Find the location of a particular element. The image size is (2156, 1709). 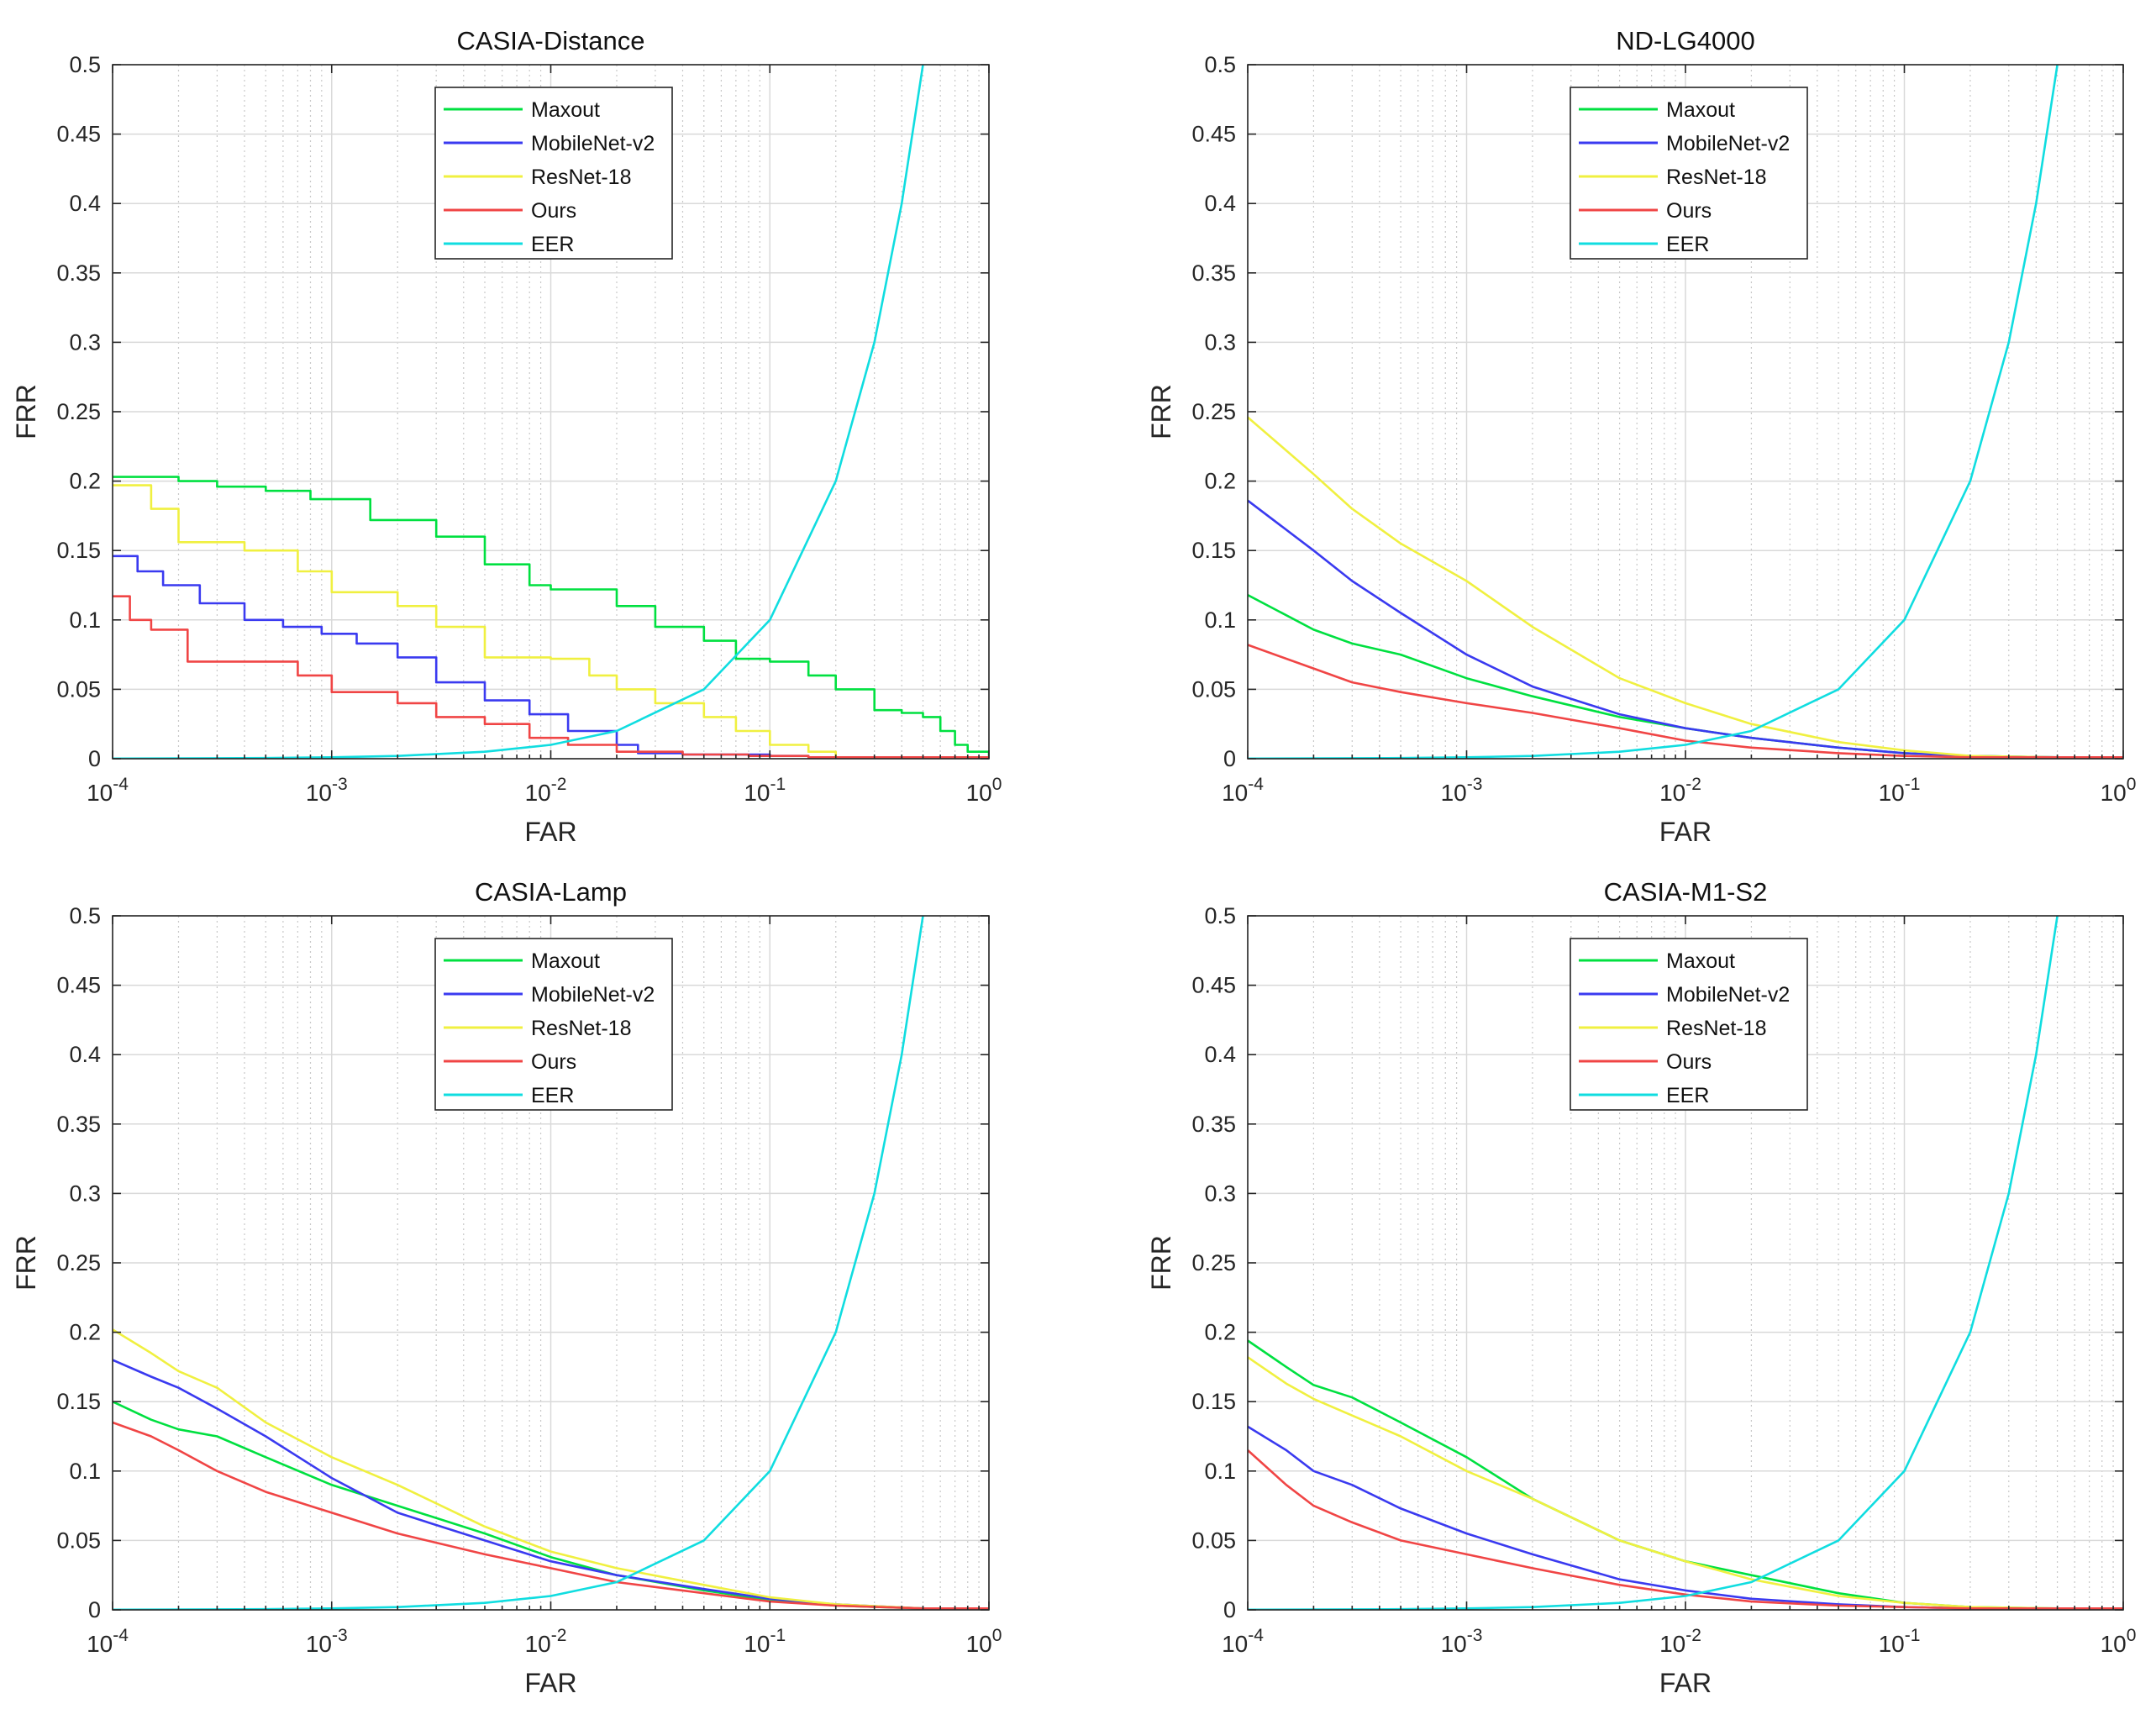

chart-title: CASIA-Distance is located at coordinates (551, 40).